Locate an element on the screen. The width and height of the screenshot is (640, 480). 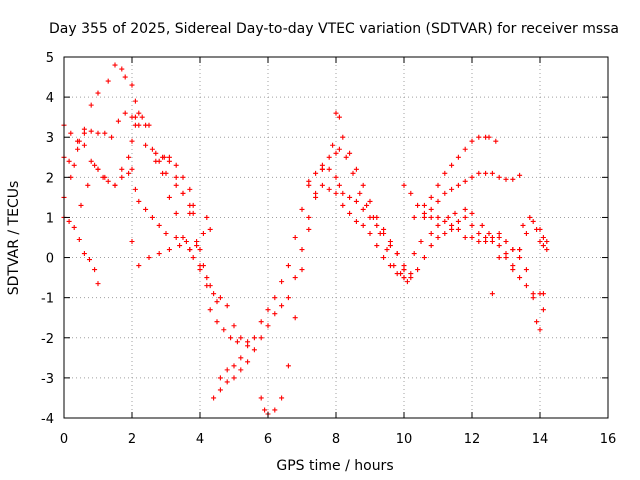
y-tick-label: 4 is located at coordinates (50, 98).